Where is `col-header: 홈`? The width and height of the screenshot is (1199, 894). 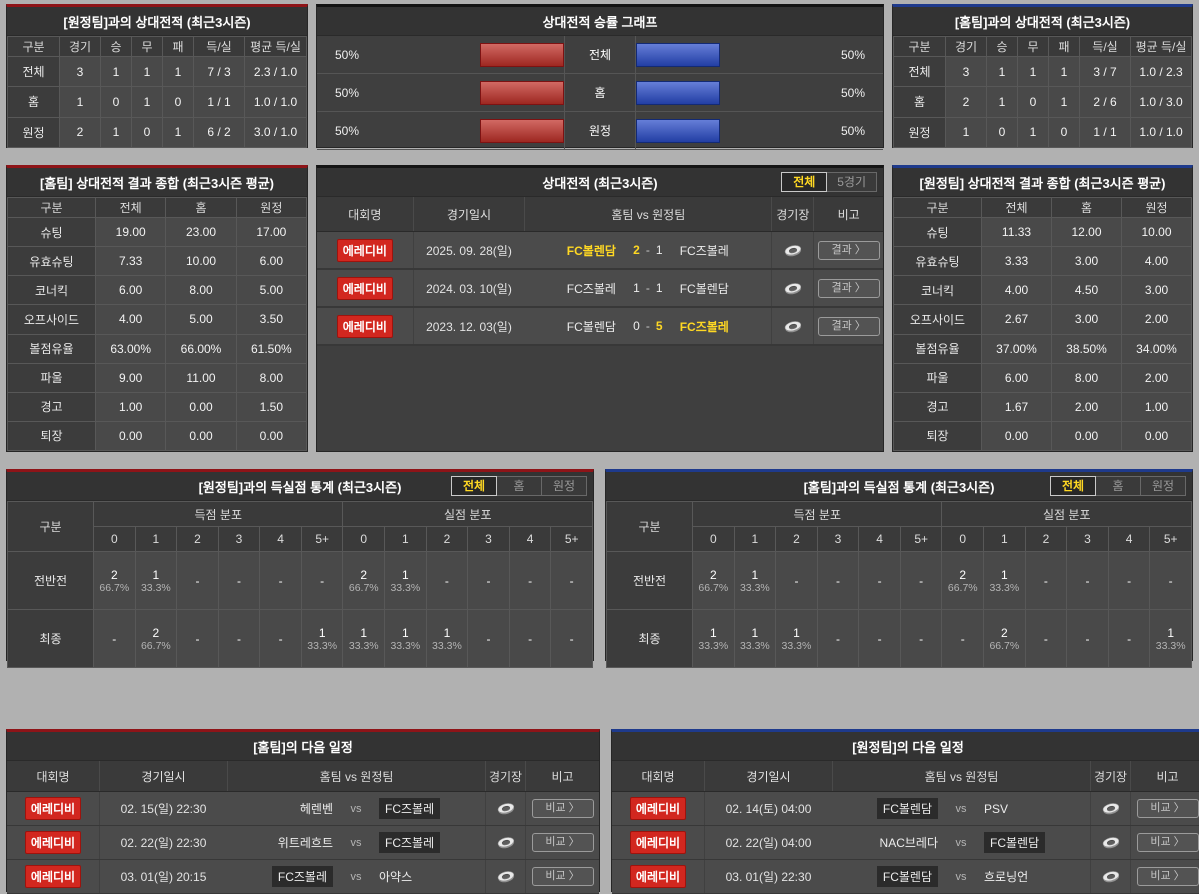 col-header: 홈 is located at coordinates (201, 207).